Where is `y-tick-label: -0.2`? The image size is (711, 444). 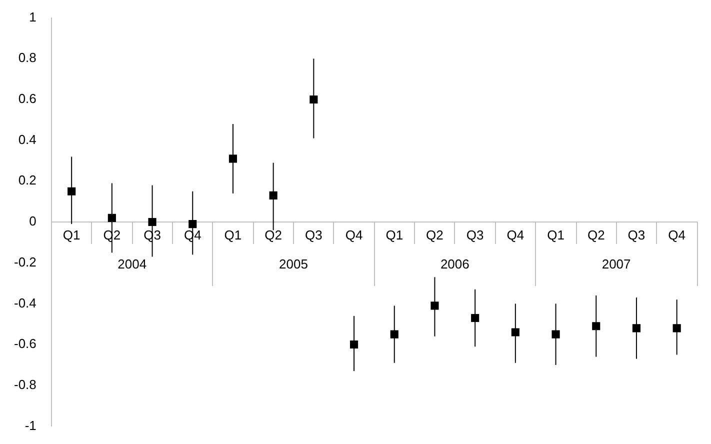 y-tick-label: -0.2 is located at coordinates (25, 262).